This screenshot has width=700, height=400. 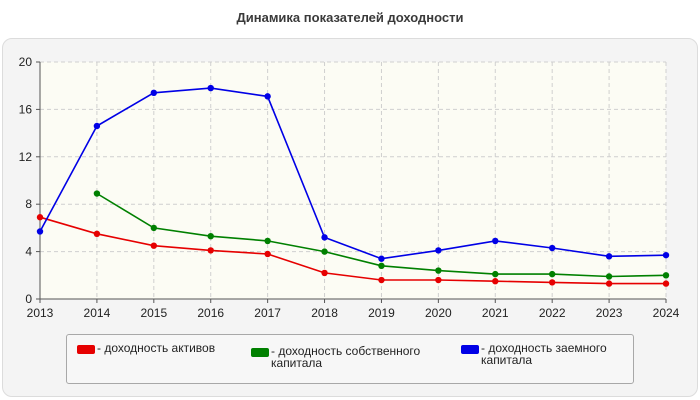 I want to click on y-tick-label: 12, so click(x=26, y=157).